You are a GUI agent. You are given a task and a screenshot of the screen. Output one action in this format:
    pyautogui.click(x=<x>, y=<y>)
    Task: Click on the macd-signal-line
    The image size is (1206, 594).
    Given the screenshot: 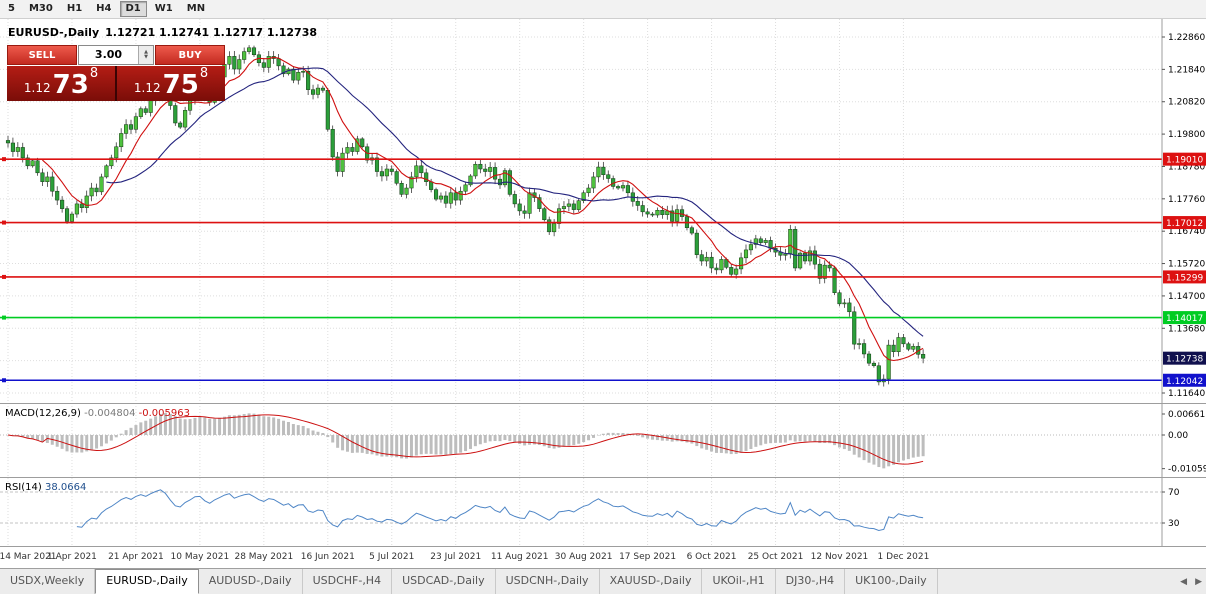 What is the action you would take?
    pyautogui.click(x=465, y=439)
    